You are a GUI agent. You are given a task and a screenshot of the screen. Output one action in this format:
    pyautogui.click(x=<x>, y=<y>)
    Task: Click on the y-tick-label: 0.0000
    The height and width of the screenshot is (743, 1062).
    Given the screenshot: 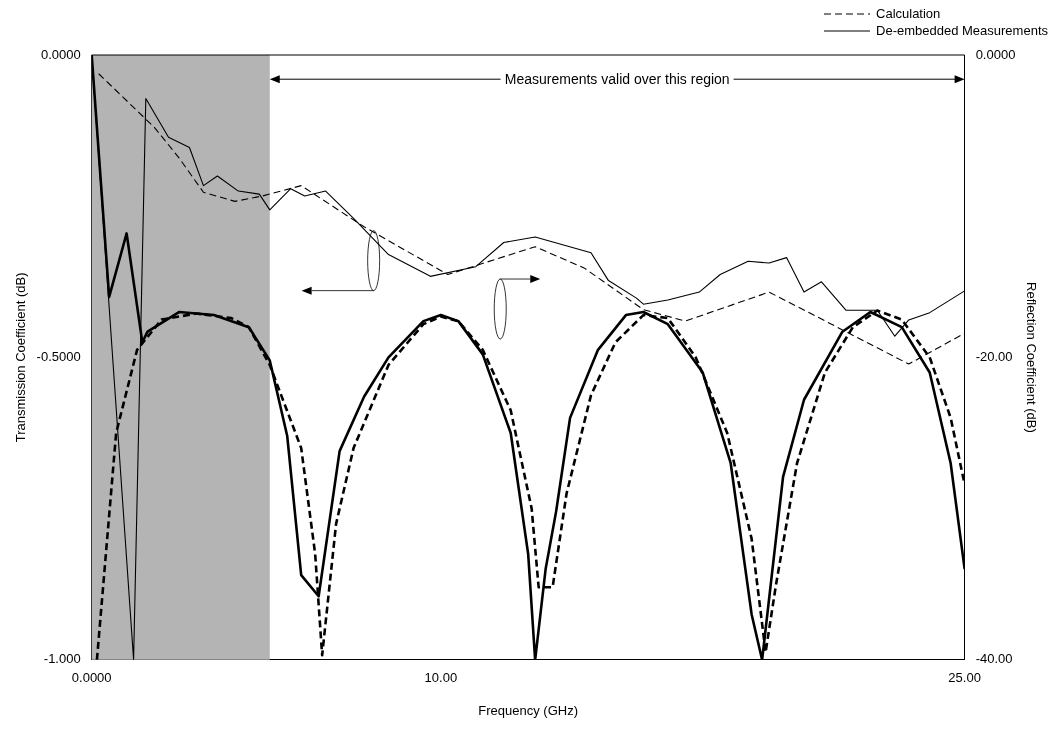 What is the action you would take?
    pyautogui.click(x=60, y=54)
    